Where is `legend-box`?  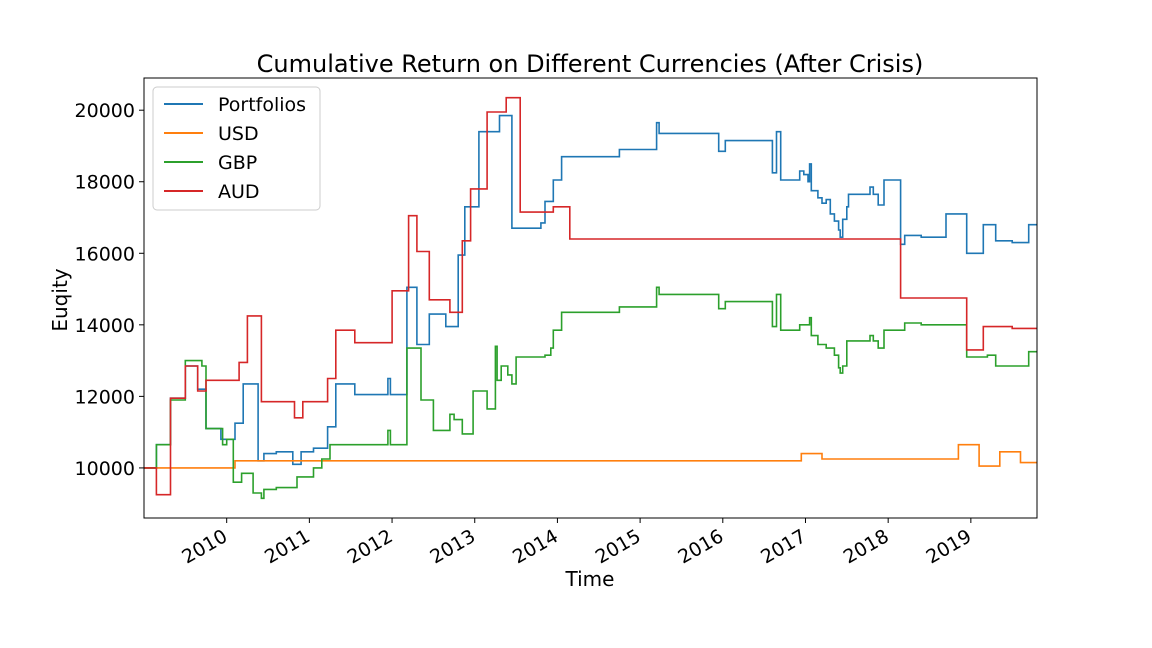 legend-box is located at coordinates (236, 148).